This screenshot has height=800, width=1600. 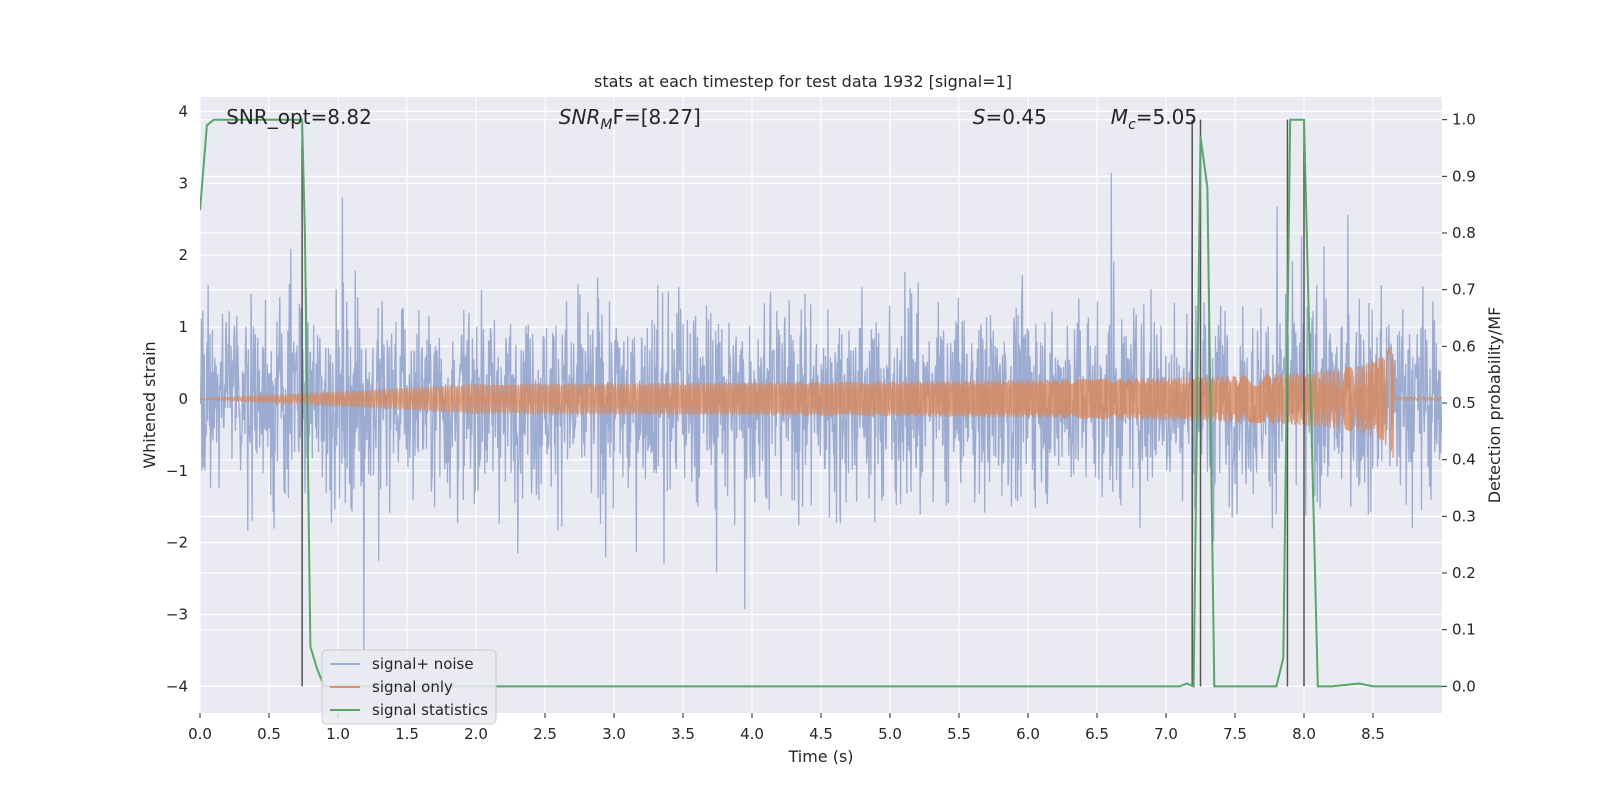 I want to click on signal-series, so click(x=821, y=402).